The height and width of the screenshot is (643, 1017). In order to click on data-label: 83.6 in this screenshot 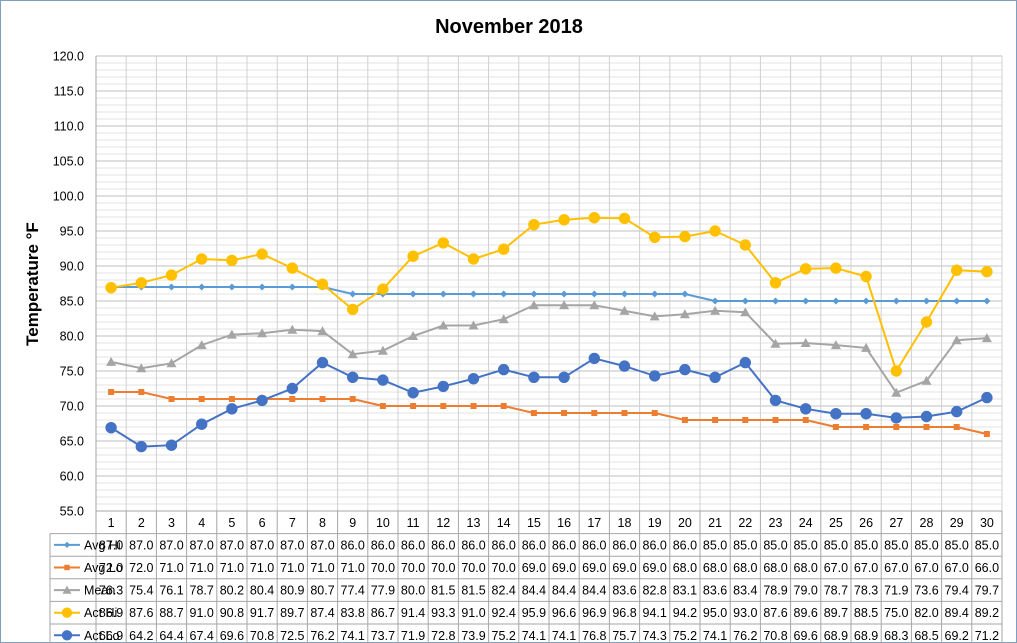, I will do `click(624, 591)`.